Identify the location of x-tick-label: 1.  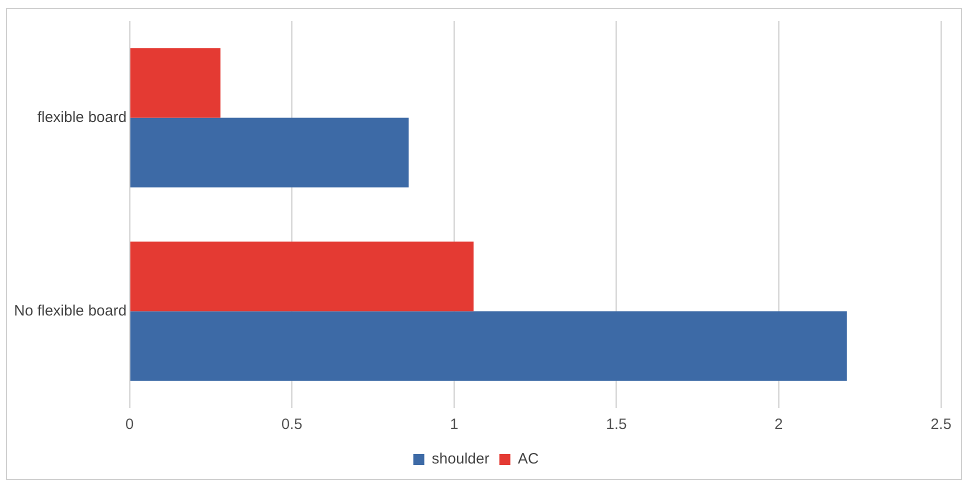
(454, 425).